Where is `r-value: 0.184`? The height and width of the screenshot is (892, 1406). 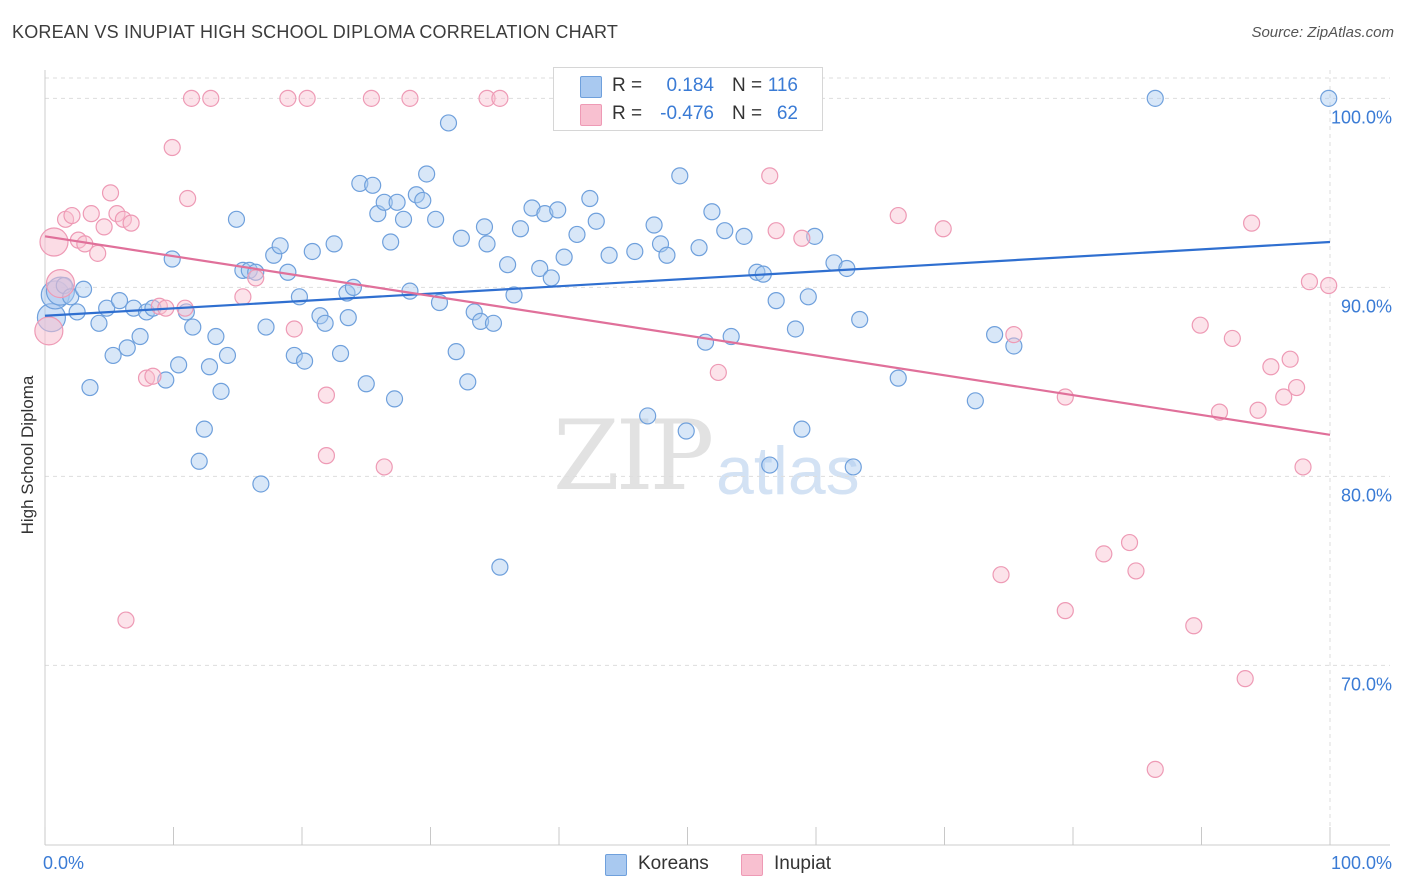
r-value: 0.184 is located at coordinates (690, 85).